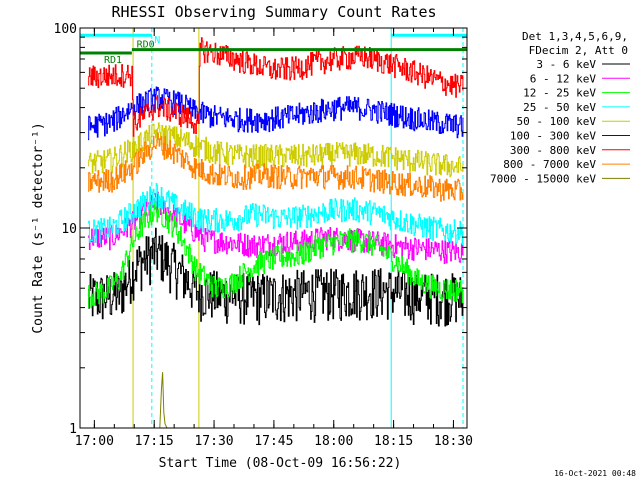 This screenshot has height=480, width=640. I want to click on annotation-n: N, so click(157, 40).